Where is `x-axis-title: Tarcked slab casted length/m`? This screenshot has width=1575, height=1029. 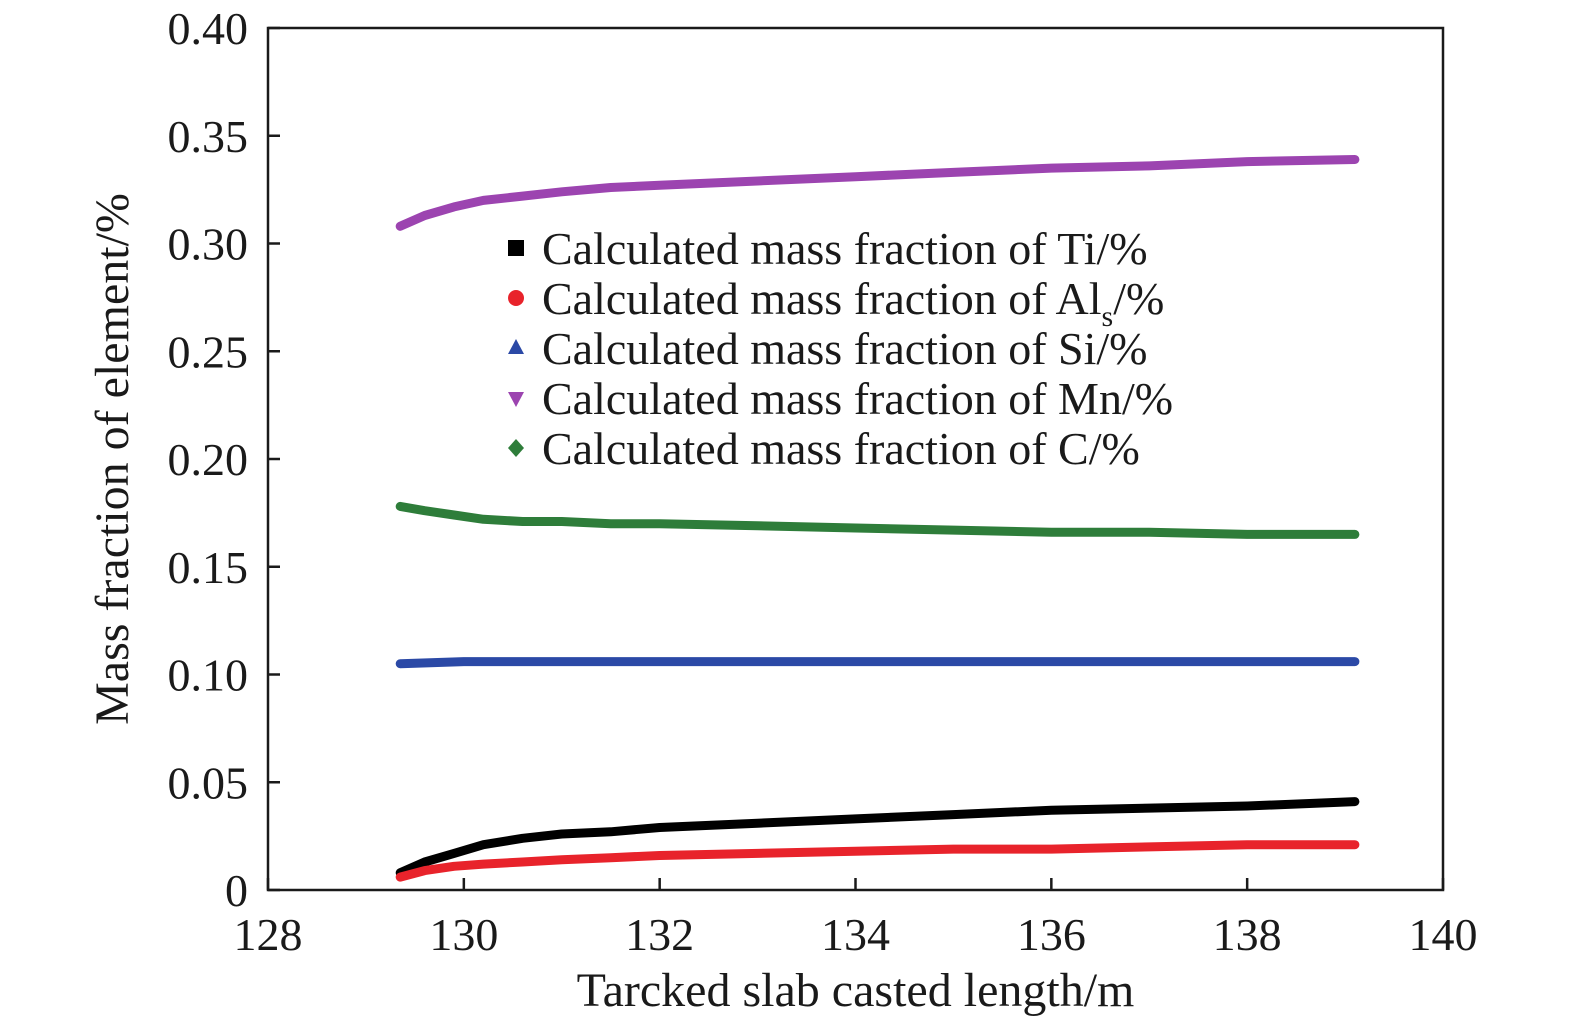 x-axis-title: Tarcked slab casted length/m is located at coordinates (856, 990).